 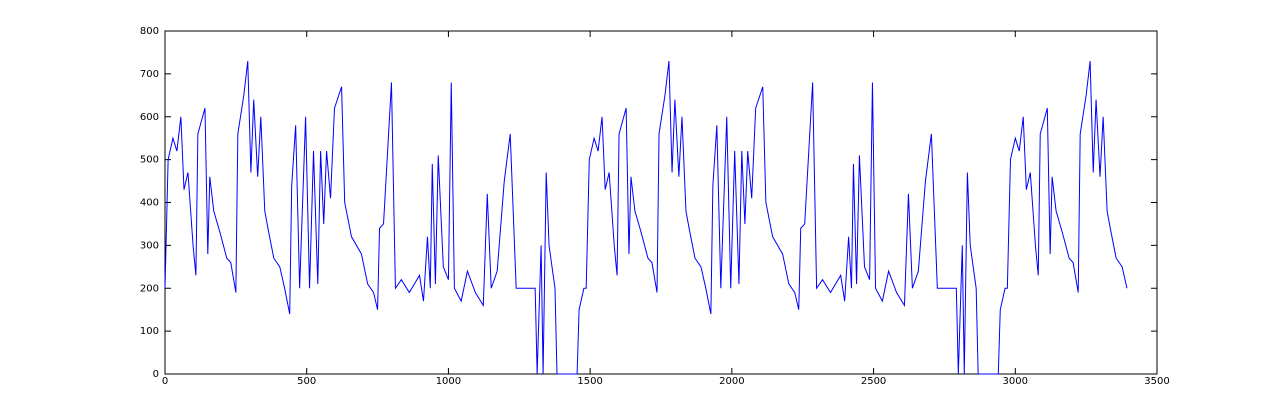 I want to click on x-tick-label: 2500, so click(x=873, y=381).